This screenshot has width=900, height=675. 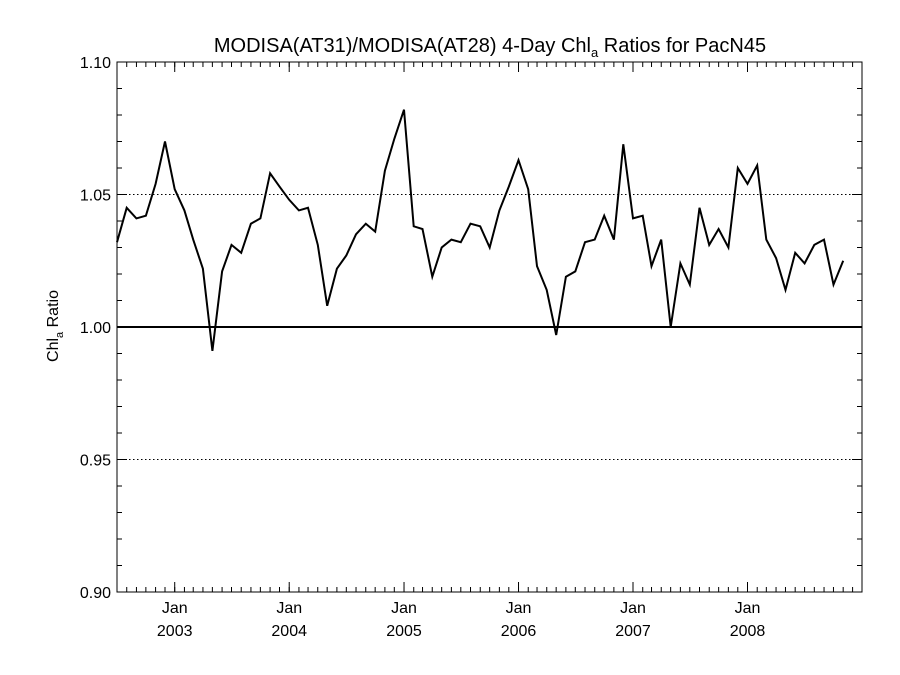 I want to click on x-tick-label-year-4: 2007, so click(x=633, y=631).